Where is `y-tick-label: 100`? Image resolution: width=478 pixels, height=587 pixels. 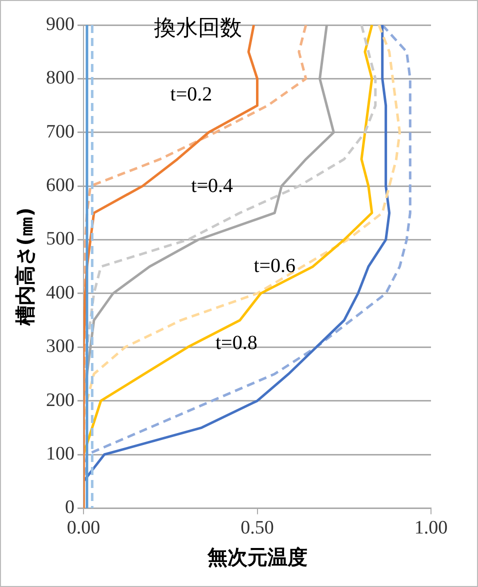 y-tick-label: 100 is located at coordinates (60, 453).